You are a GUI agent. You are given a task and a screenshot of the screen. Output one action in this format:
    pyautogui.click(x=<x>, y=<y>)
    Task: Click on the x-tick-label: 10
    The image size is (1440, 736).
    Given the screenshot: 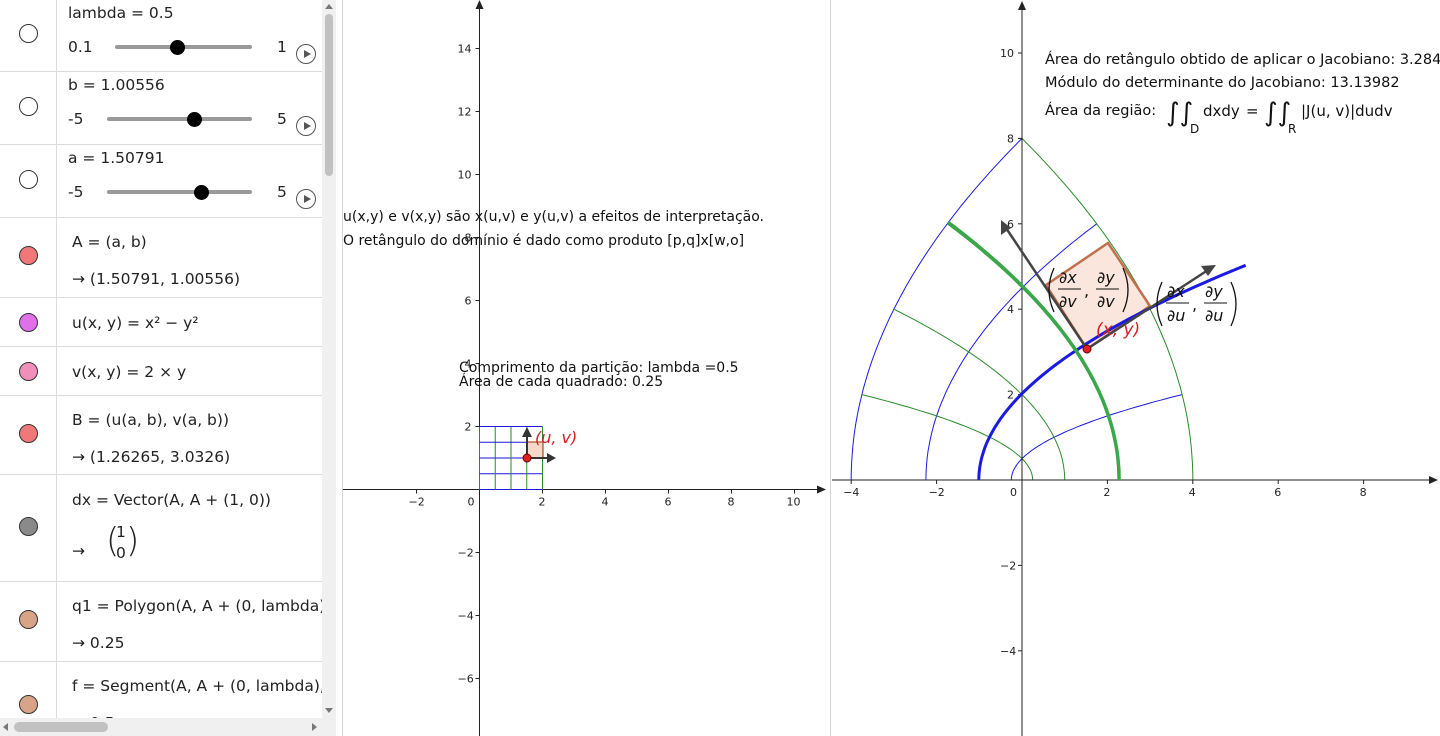 What is the action you would take?
    pyautogui.click(x=794, y=502)
    